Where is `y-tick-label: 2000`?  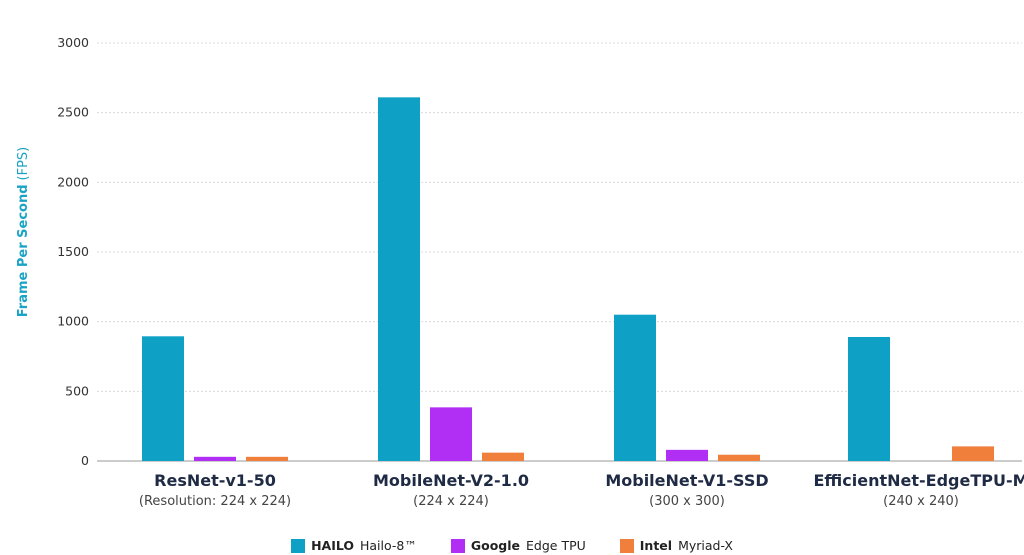
y-tick-label: 2000 is located at coordinates (73, 181).